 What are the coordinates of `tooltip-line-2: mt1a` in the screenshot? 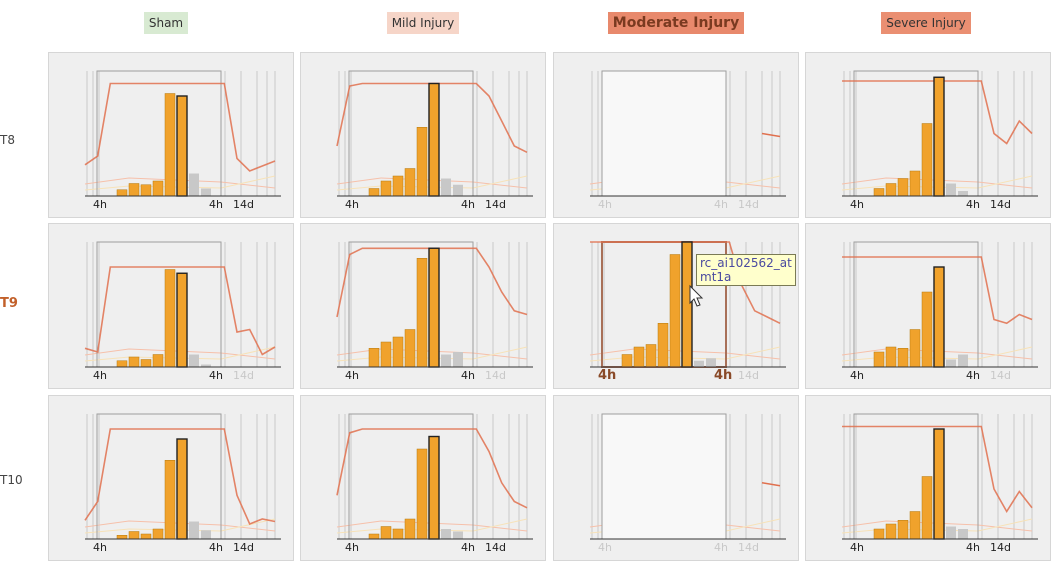 It's located at (716, 277).